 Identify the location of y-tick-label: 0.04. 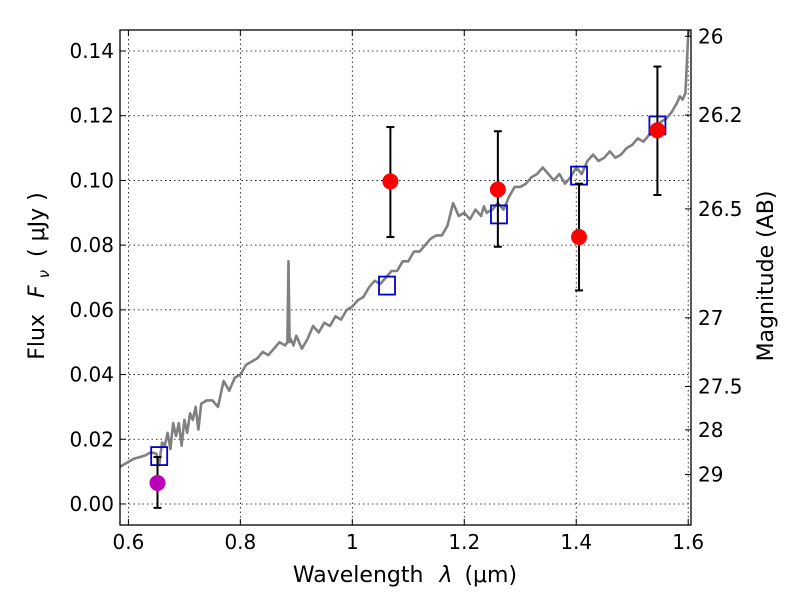
(91, 375).